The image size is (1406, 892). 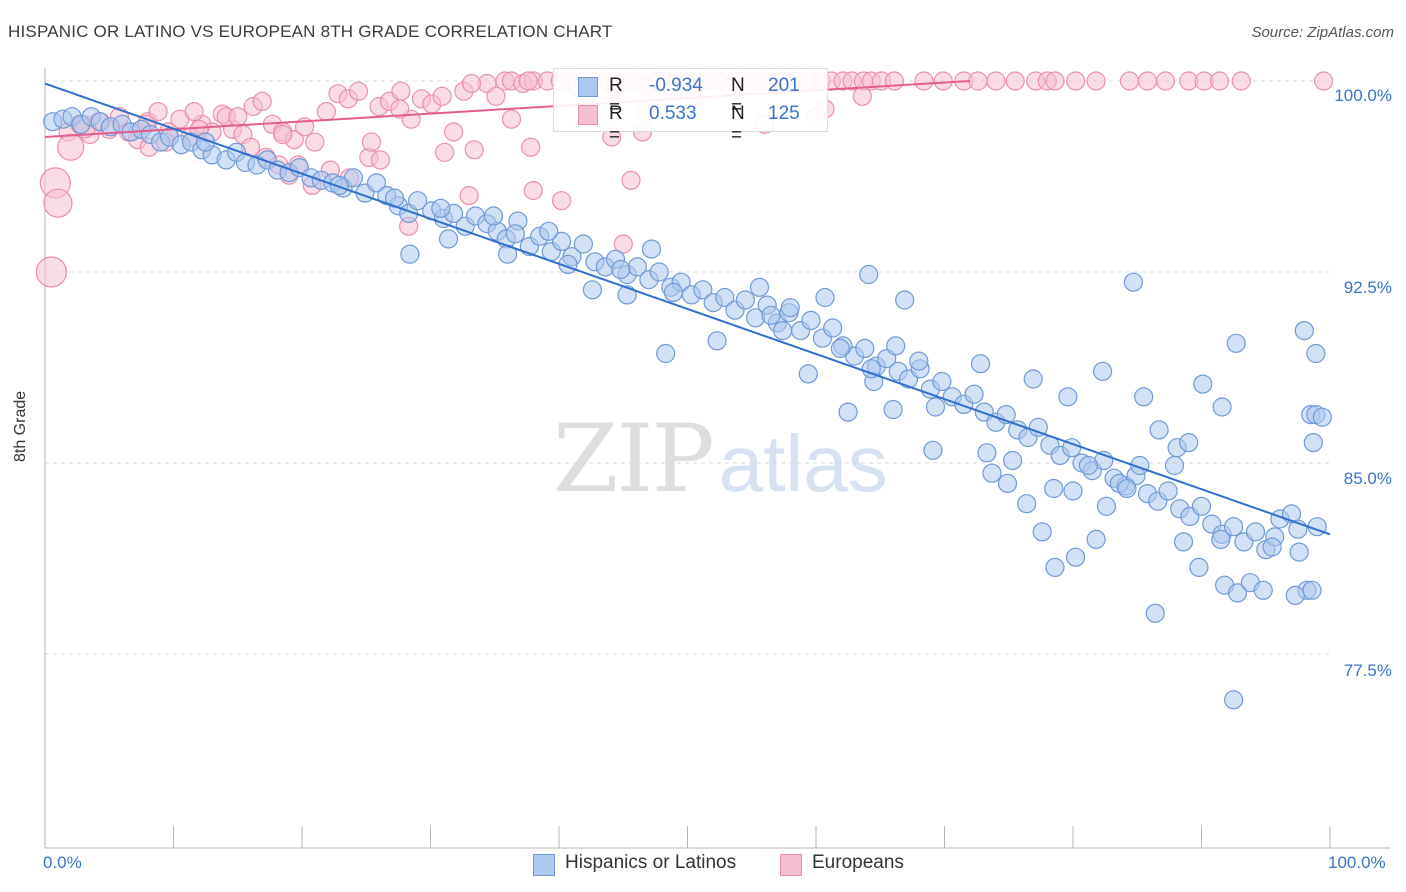 What do you see at coordinates (784, 85) in the screenshot?
I see `stats-n-value: 201` at bounding box center [784, 85].